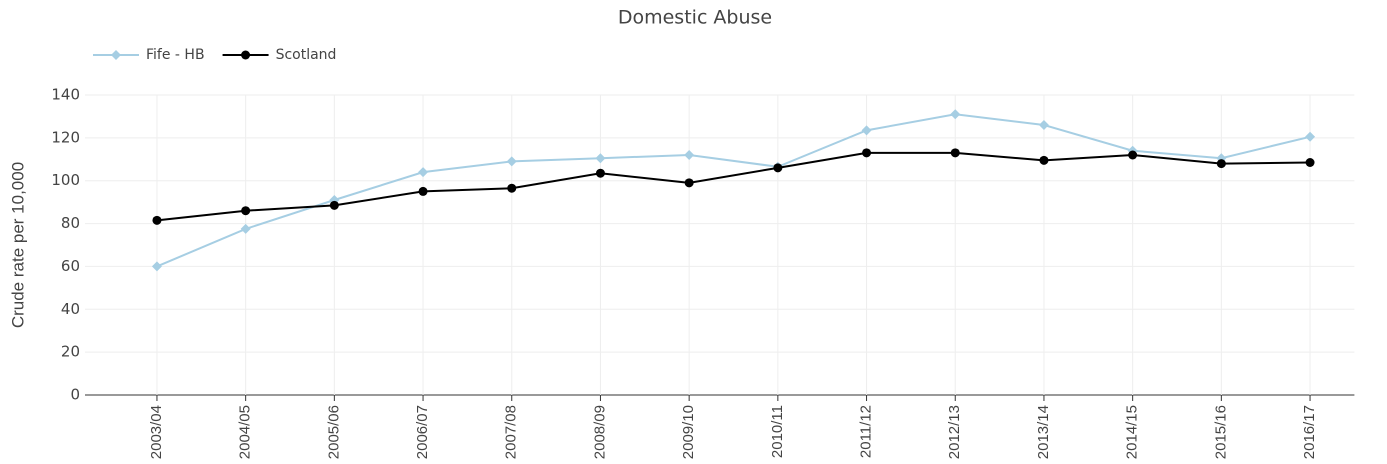 The height and width of the screenshot is (464, 1387). What do you see at coordinates (70, 223) in the screenshot?
I see `y-tick-label: 80` at bounding box center [70, 223].